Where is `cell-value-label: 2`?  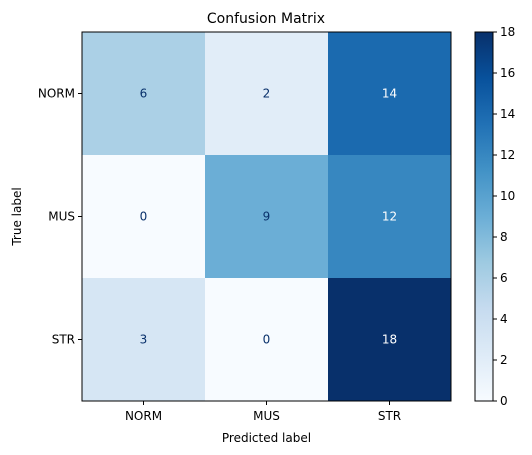
cell-value-label: 2 is located at coordinates (267, 94).